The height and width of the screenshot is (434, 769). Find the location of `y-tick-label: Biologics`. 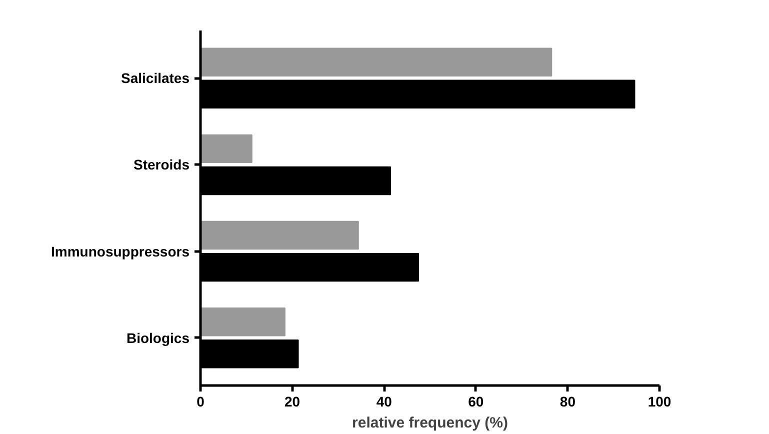

y-tick-label: Biologics is located at coordinates (158, 338).